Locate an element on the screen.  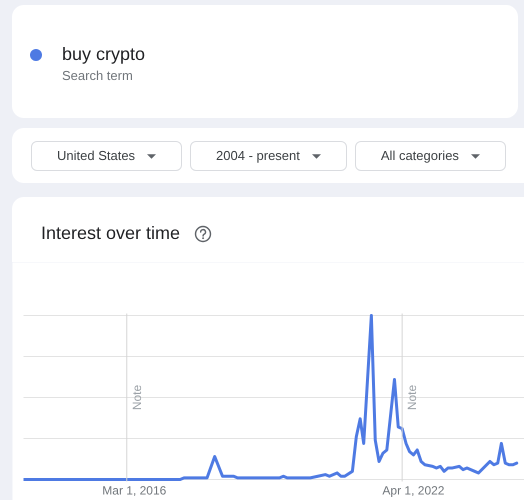
x-tick-label: Mar 1, 2016 is located at coordinates (134, 491).